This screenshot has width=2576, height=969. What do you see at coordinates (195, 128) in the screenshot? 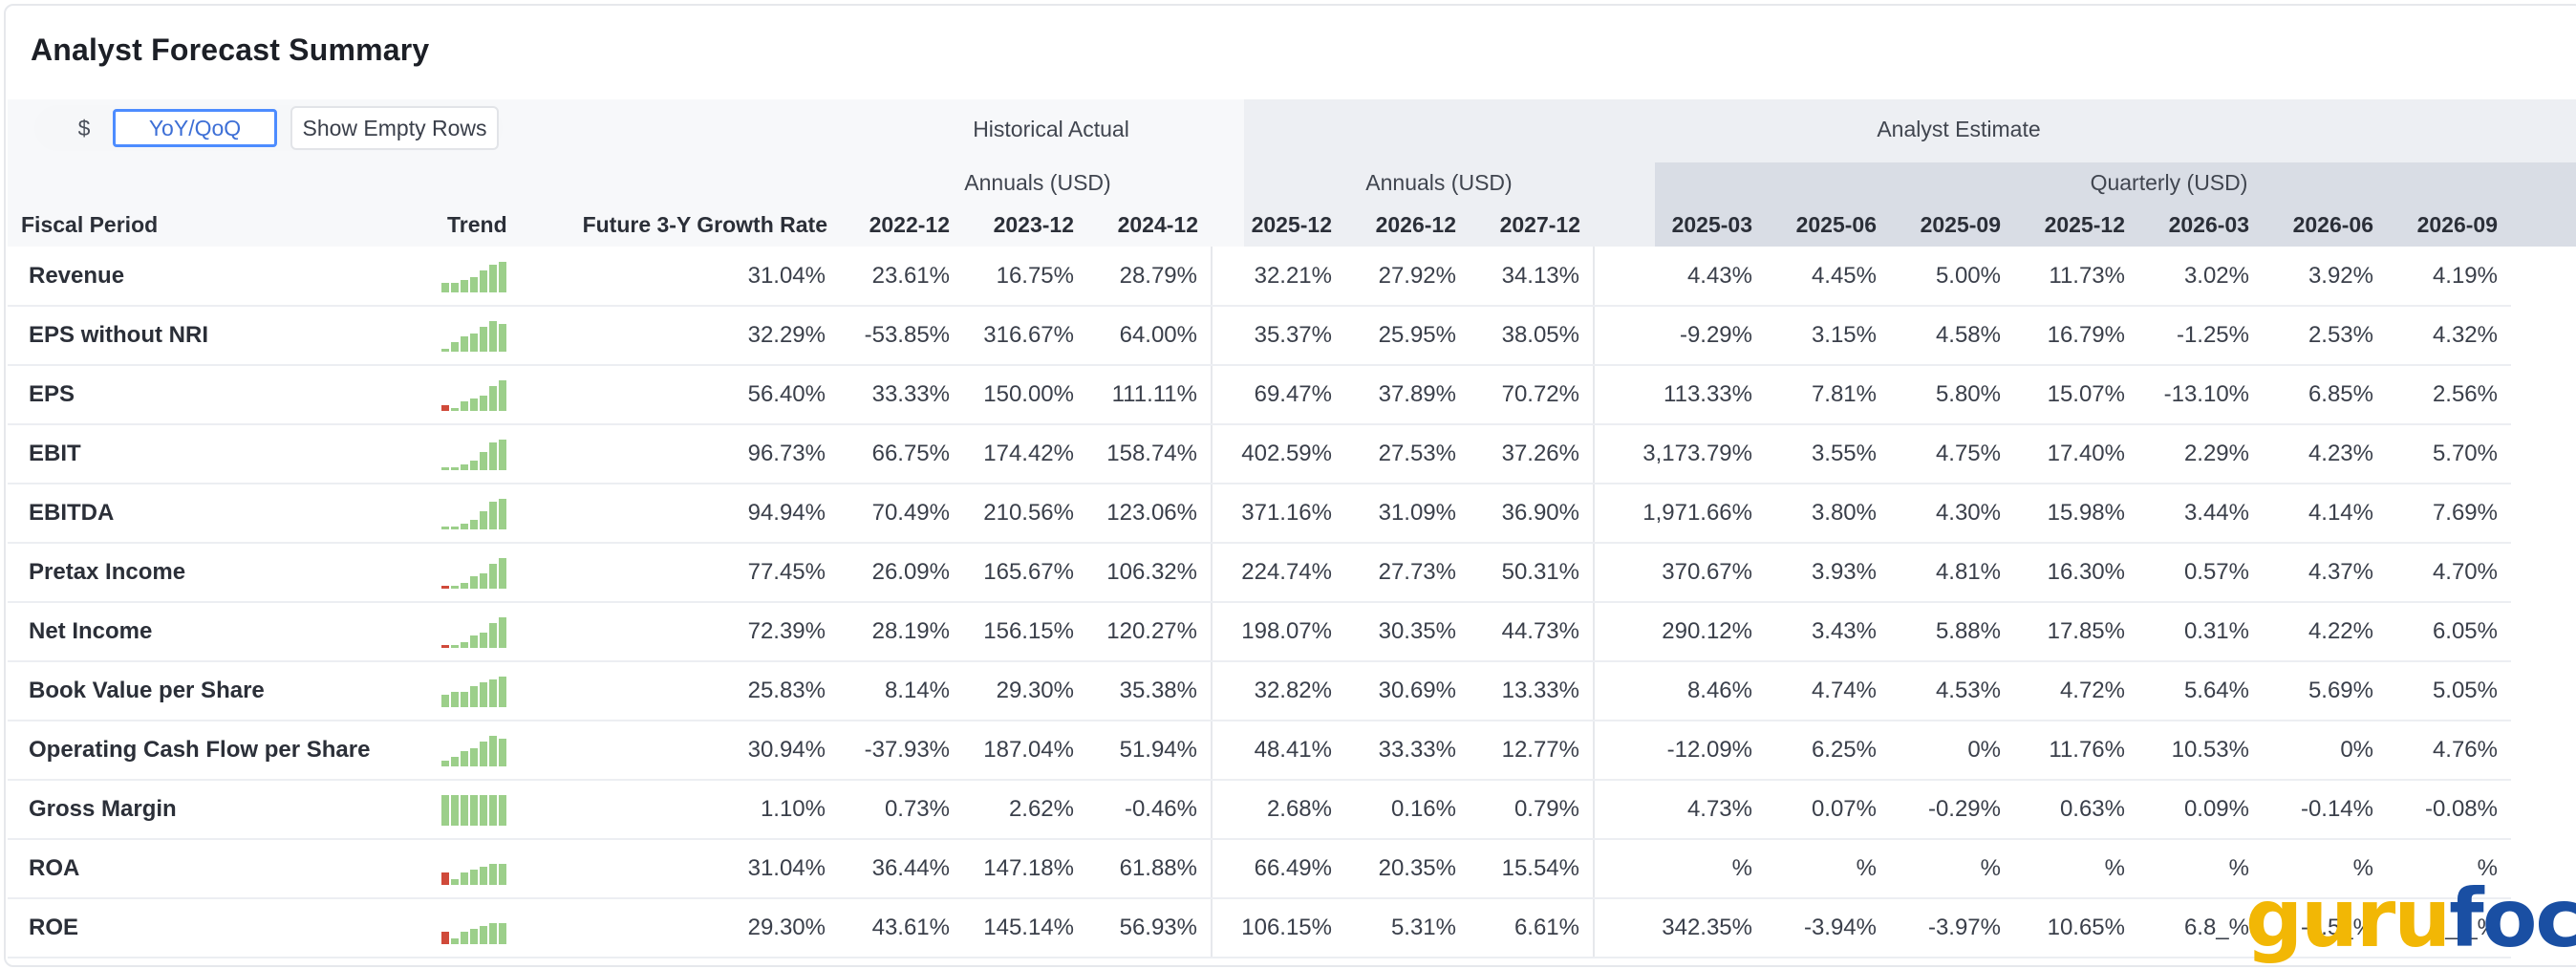
I see `yoy-qoq-toggle-button: YoY/QoQ` at bounding box center [195, 128].